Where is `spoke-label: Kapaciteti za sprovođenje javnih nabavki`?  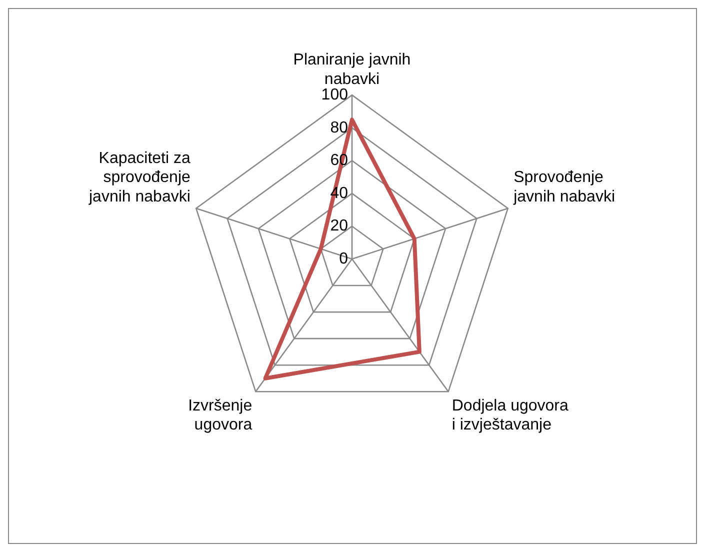
spoke-label: Kapaciteti za sprovođenje javnih nabavki is located at coordinates (139, 178).